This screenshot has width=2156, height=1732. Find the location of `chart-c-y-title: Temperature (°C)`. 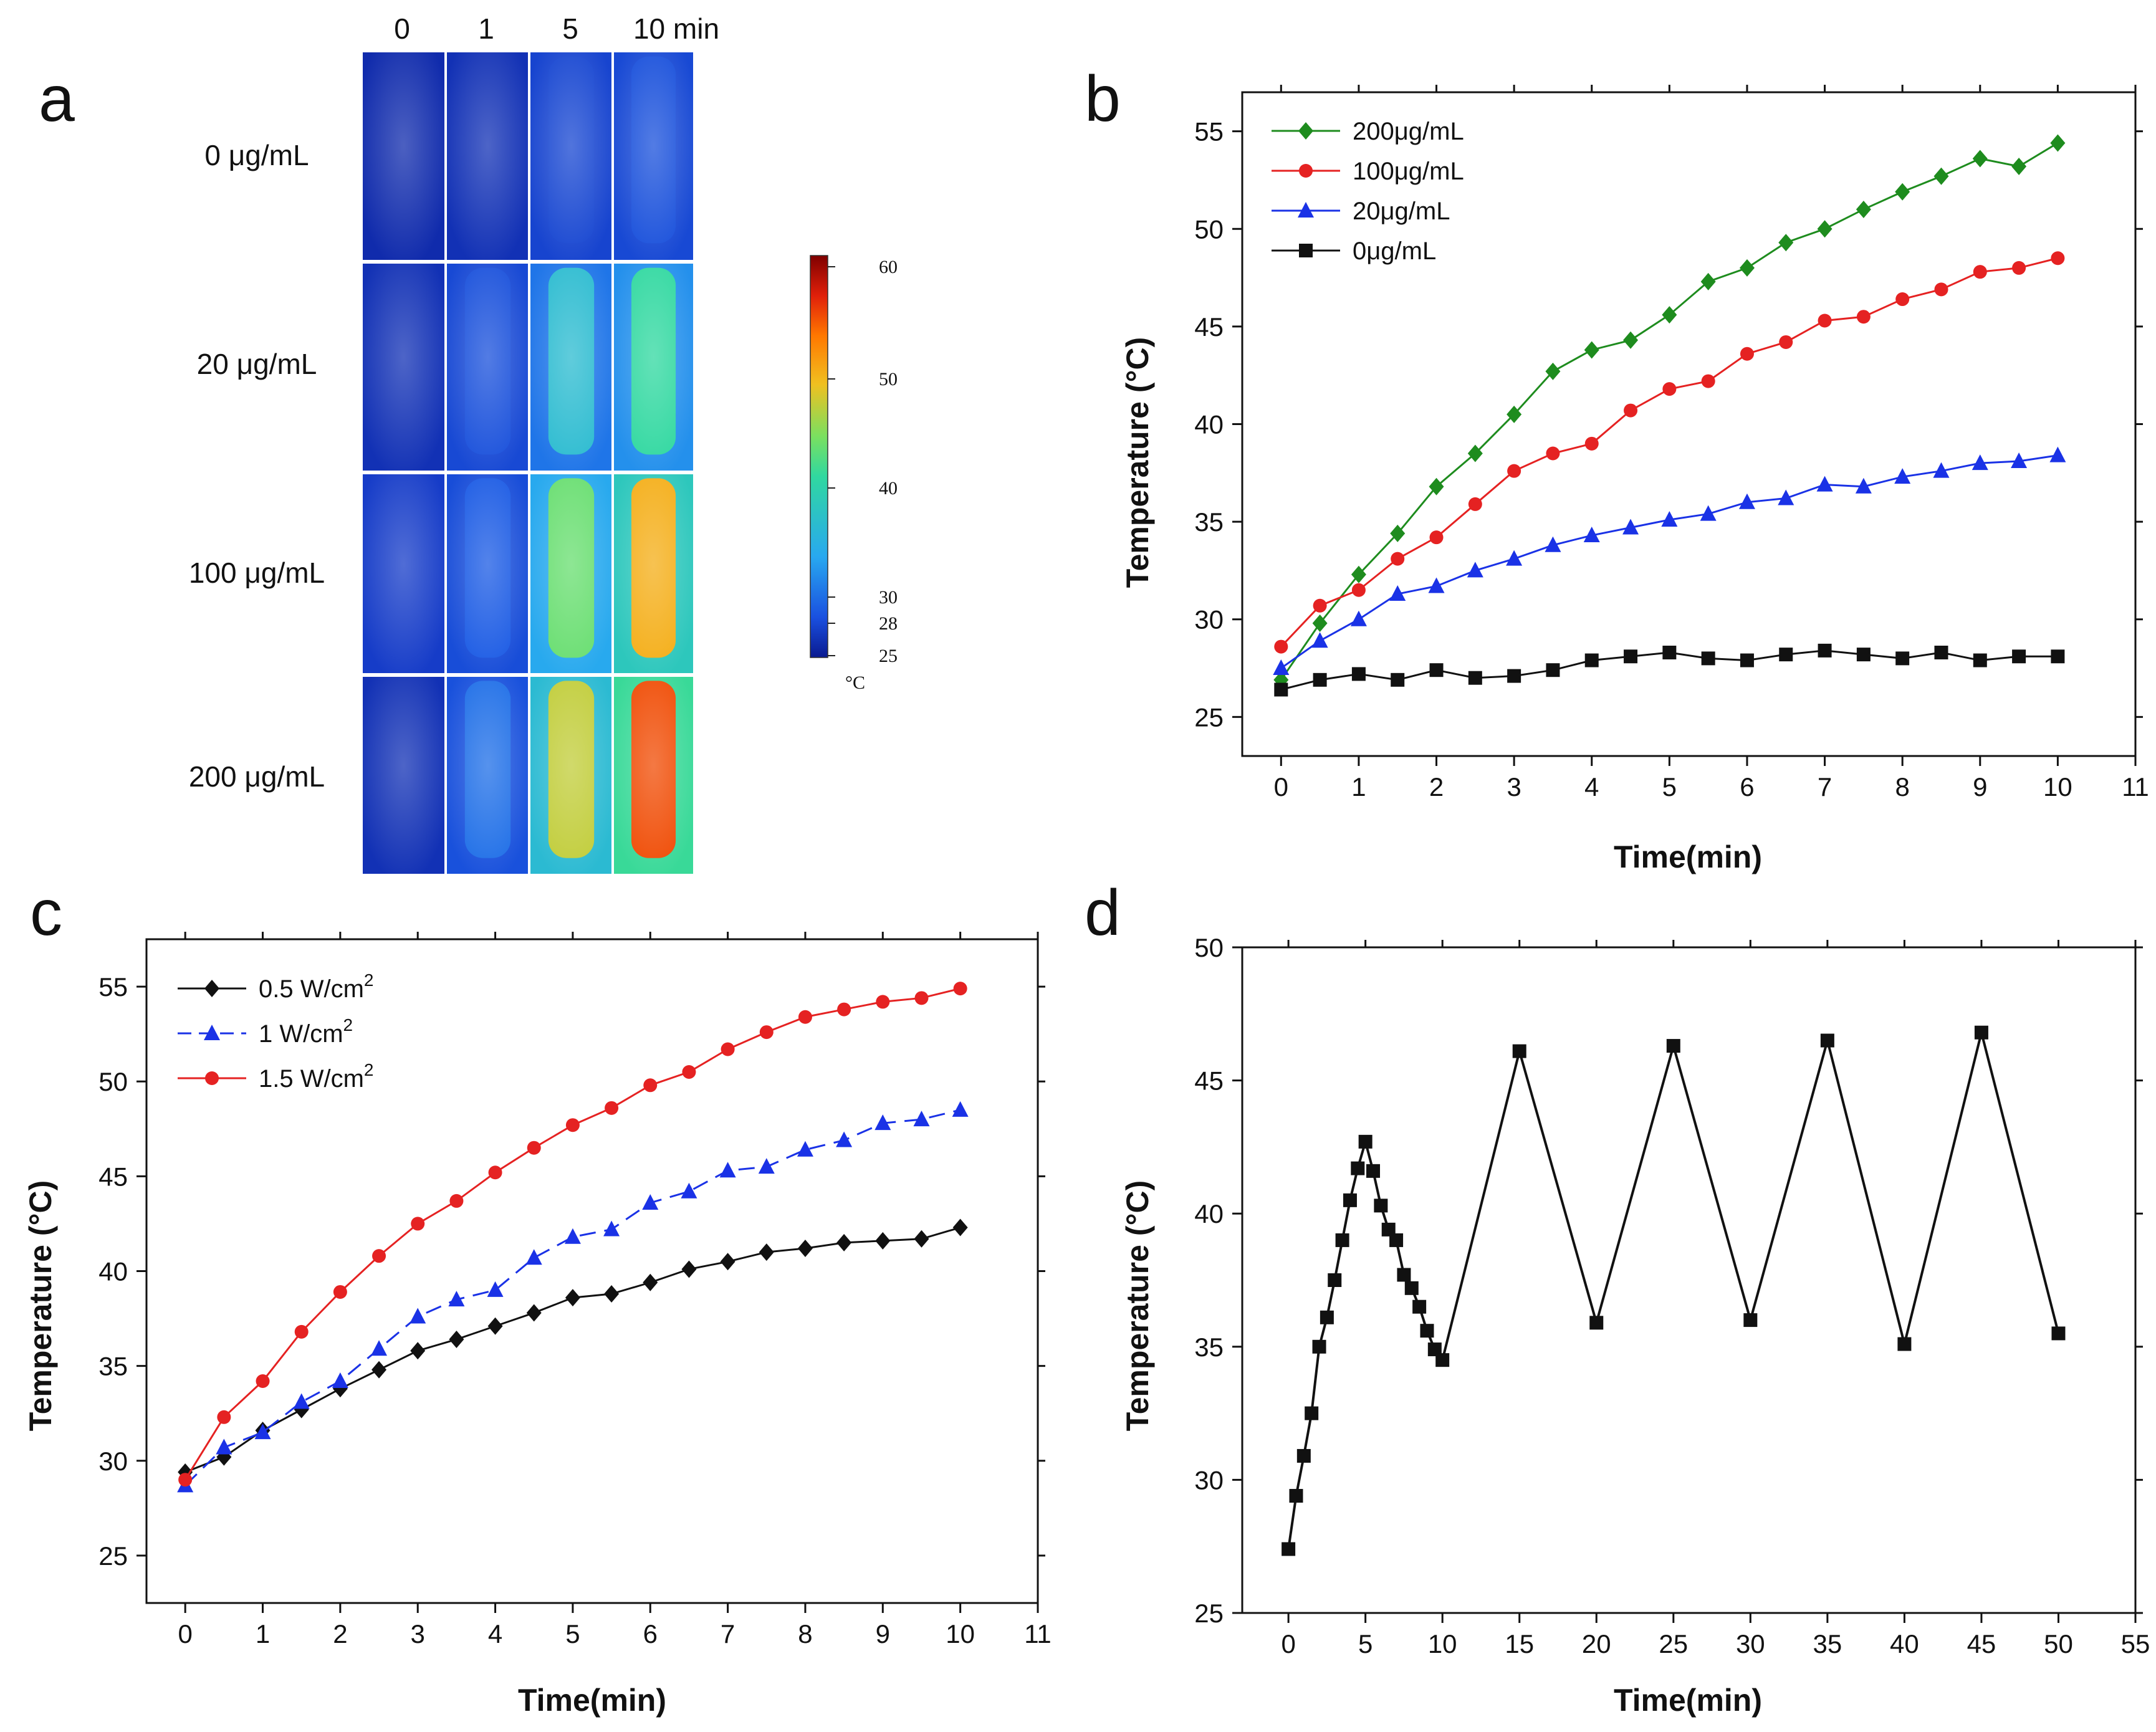

chart-c-y-title: Temperature (°C) is located at coordinates (40, 1305).